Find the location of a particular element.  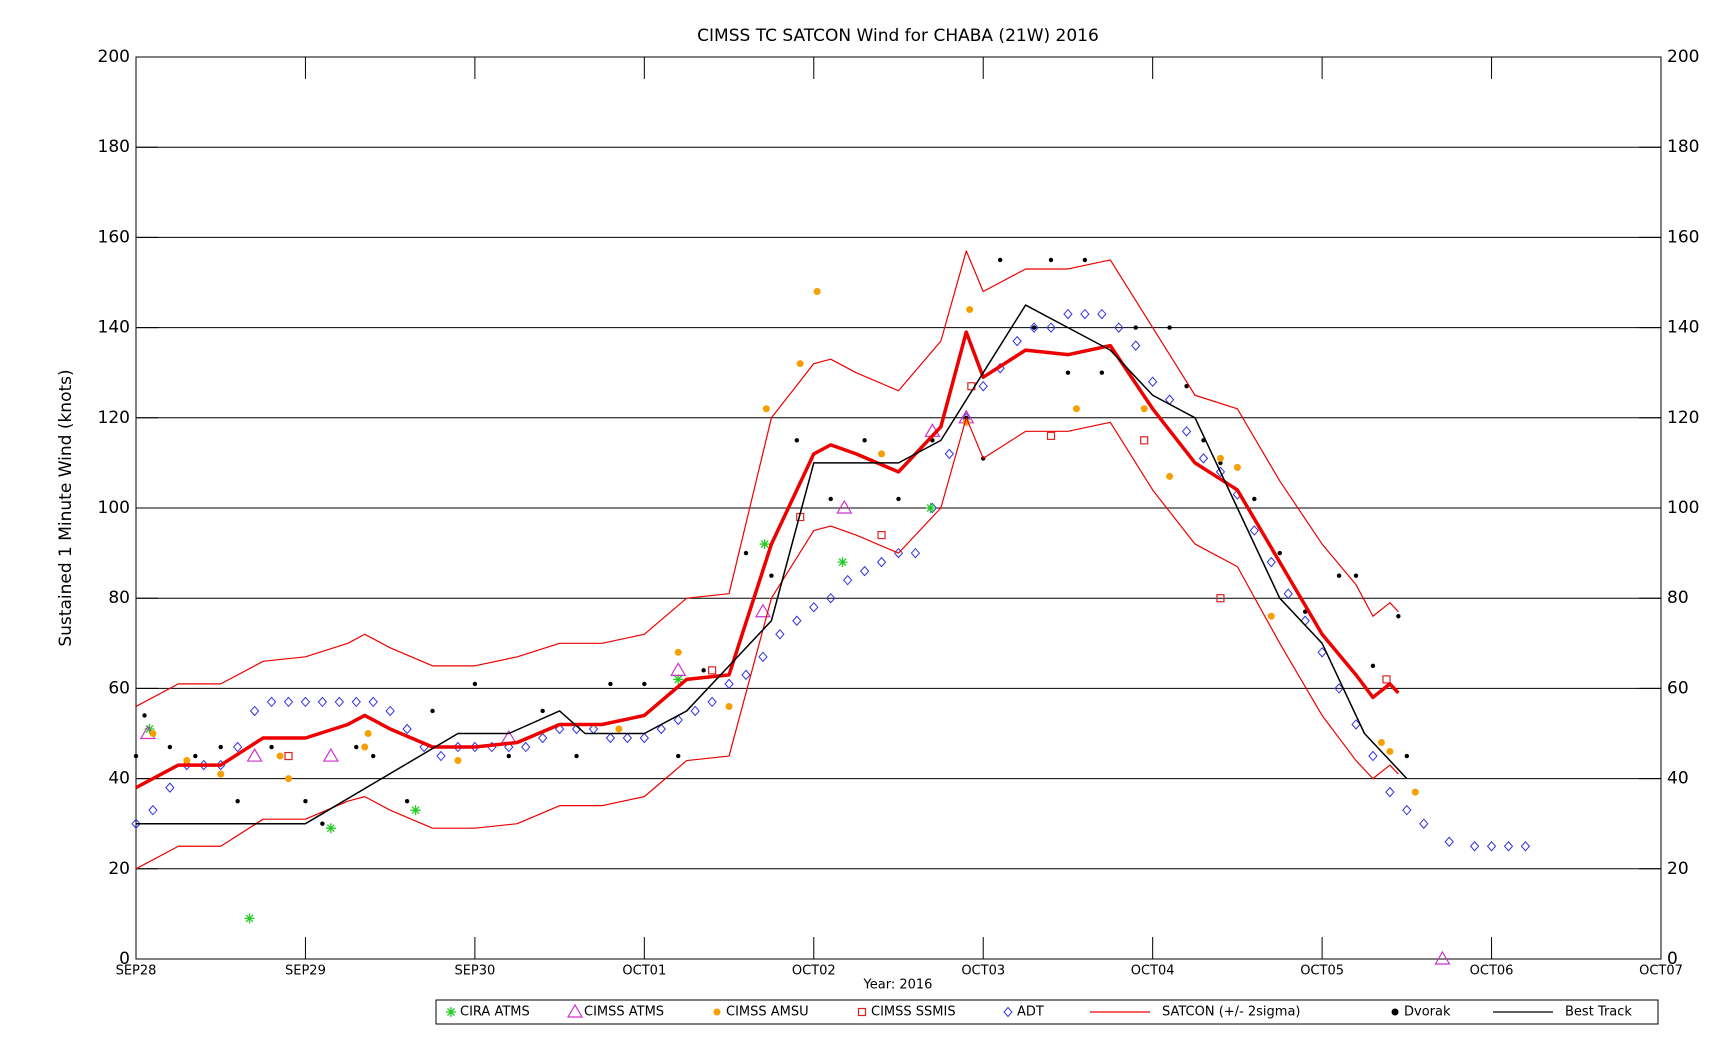

y-tick-label: 80 is located at coordinates (119, 598).